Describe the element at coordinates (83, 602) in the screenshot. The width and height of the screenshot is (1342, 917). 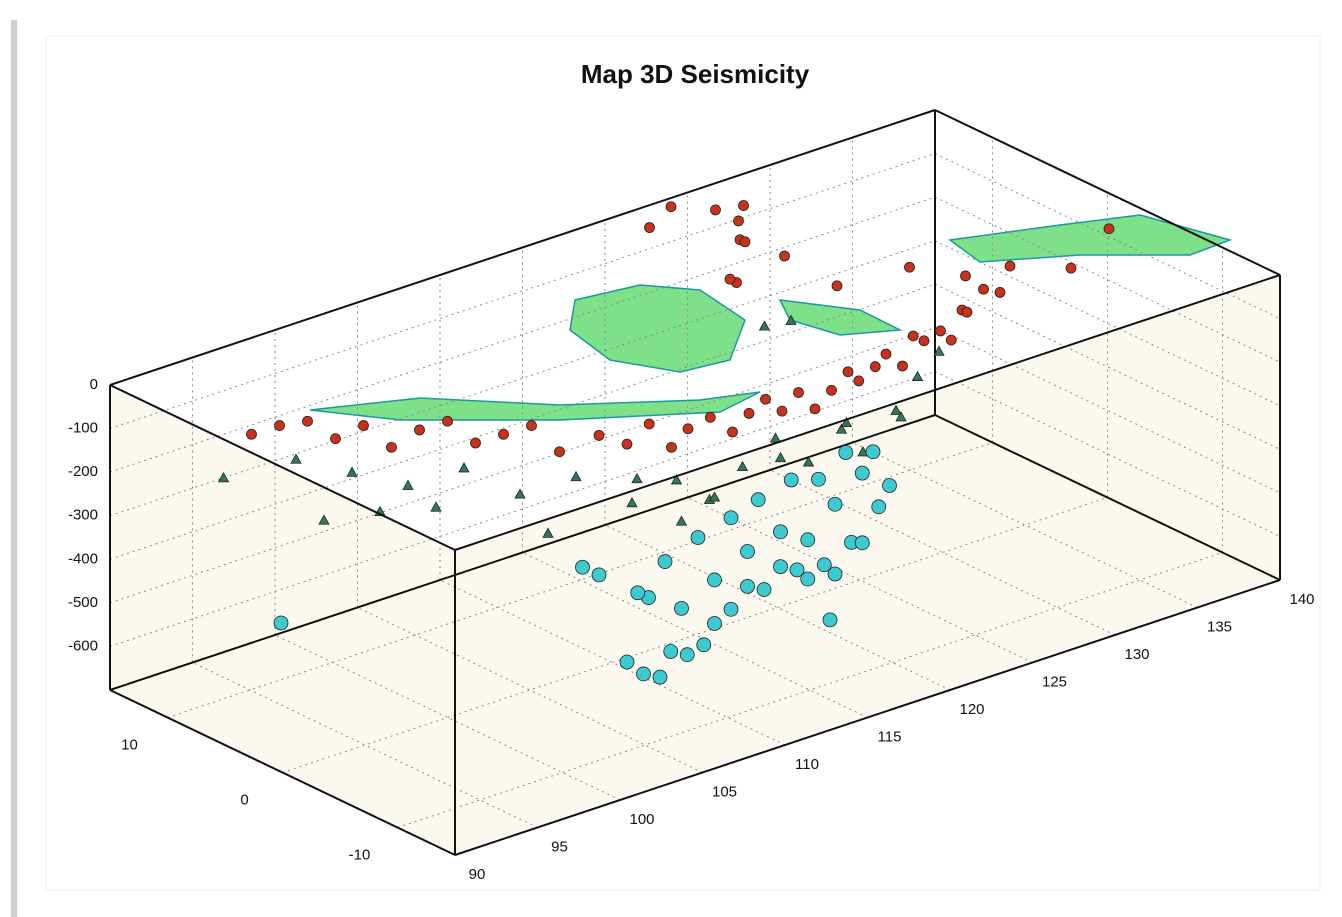
I see `z-tick-label: -500` at that location.